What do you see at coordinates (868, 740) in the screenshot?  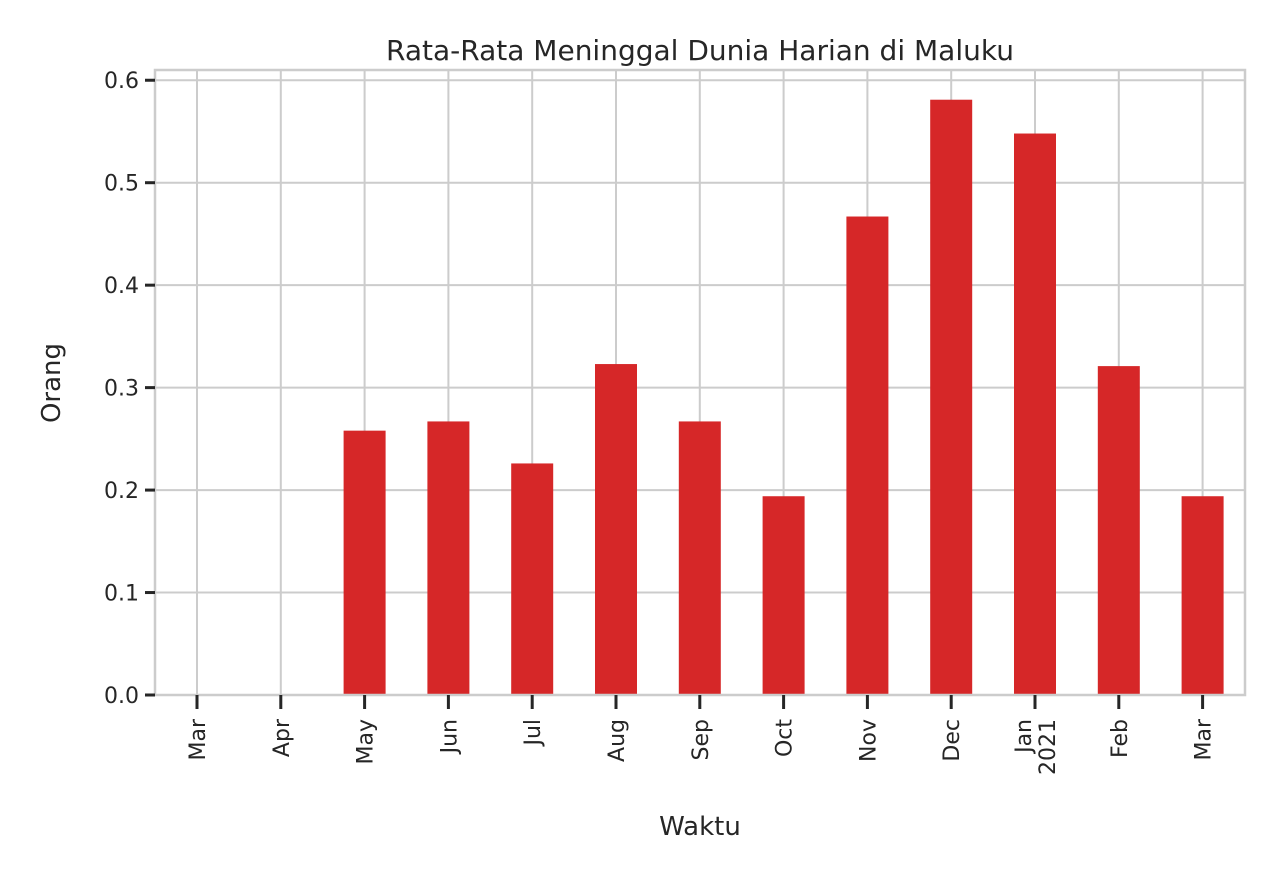 I see `x-tick-label: Nov` at bounding box center [868, 740].